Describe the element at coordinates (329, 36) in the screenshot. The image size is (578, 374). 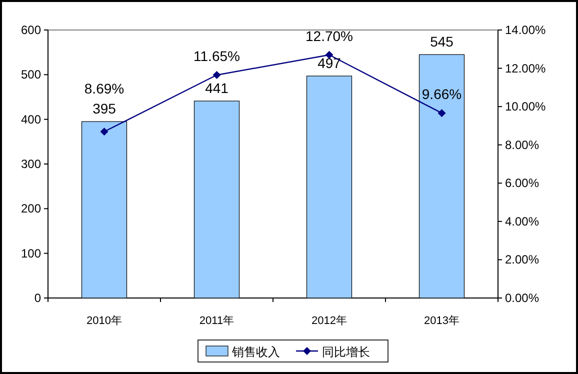
I see `data-label: 12.70%` at that location.